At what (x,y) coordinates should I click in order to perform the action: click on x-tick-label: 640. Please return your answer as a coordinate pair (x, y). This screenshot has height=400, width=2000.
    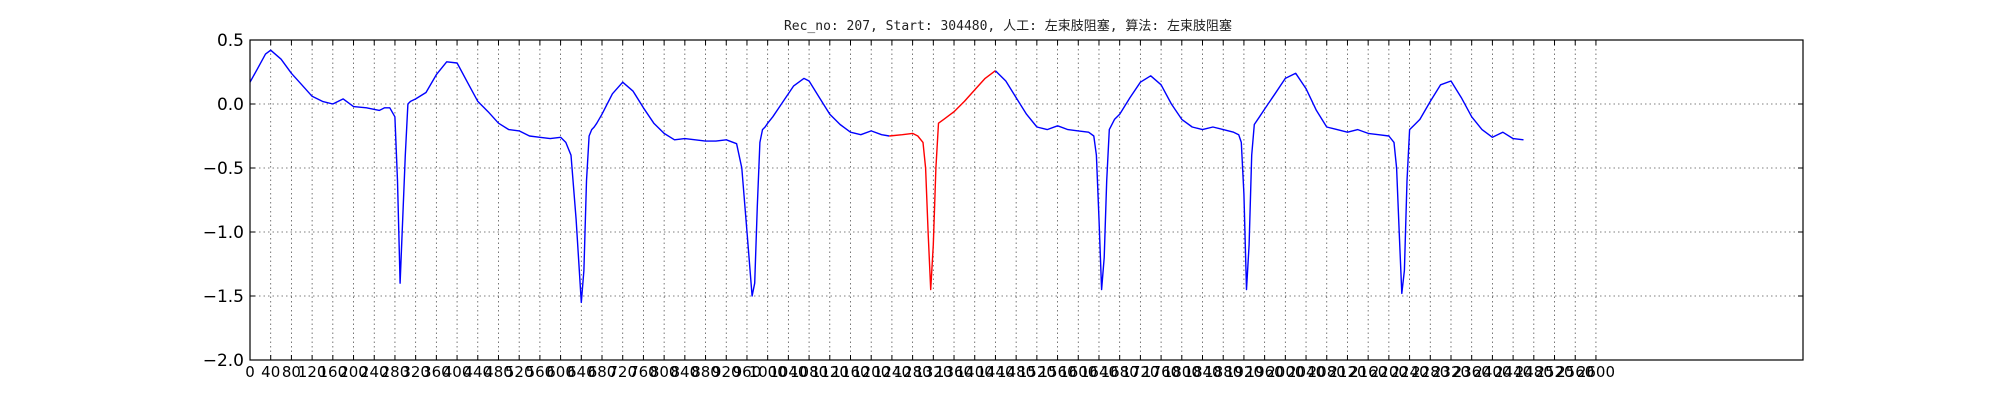
    Looking at the image, I should click on (581, 372).